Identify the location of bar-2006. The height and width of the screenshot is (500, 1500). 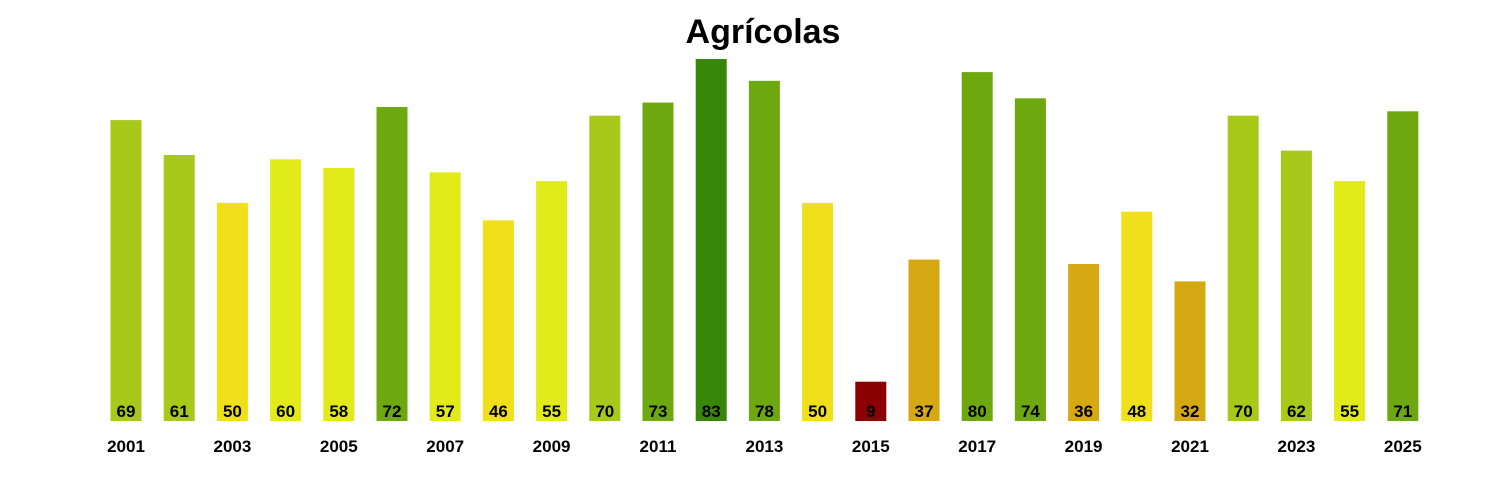
(392, 264).